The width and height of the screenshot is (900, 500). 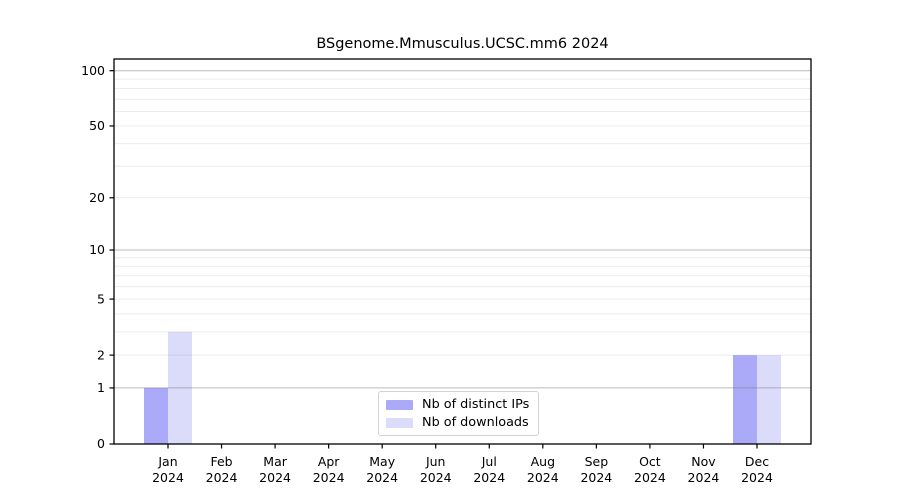 What do you see at coordinates (101, 387) in the screenshot?
I see `y-tick-label: 1` at bounding box center [101, 387].